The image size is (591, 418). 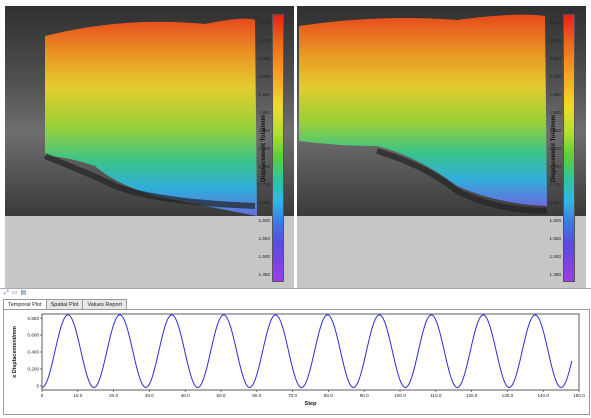 What do you see at coordinates (34, 368) in the screenshot?
I see `y-tick-label: 0.200` at bounding box center [34, 368].